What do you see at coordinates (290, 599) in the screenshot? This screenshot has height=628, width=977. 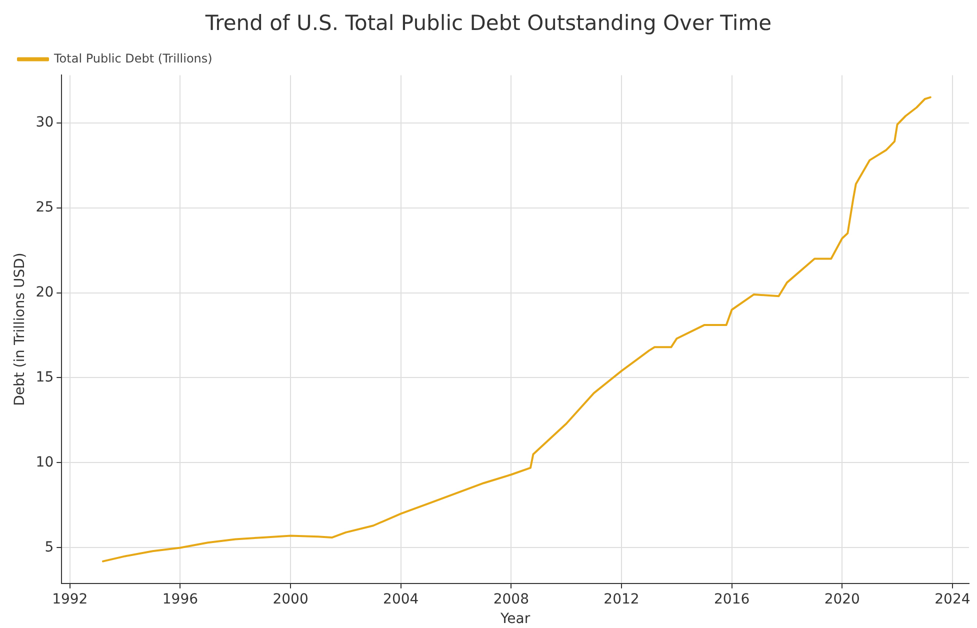 I see `x-tick-label: 2000` at bounding box center [290, 599].